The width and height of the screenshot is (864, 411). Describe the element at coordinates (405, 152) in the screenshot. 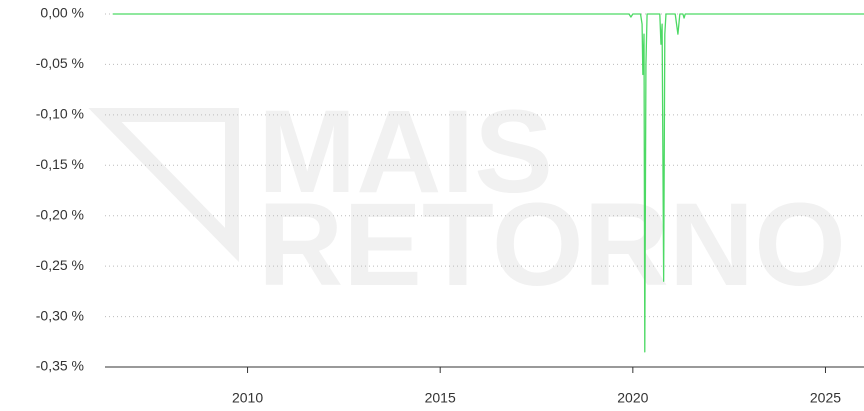

I see `watermark-text: MAIS` at that location.